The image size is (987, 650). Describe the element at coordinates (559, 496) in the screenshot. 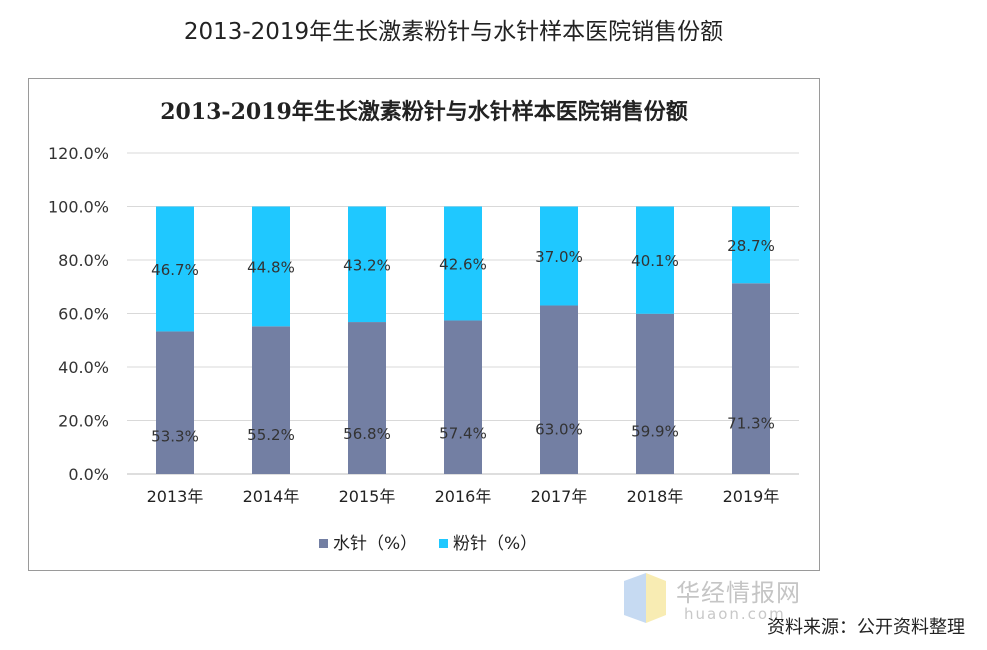

I see `x-tick-label: 2017年` at that location.